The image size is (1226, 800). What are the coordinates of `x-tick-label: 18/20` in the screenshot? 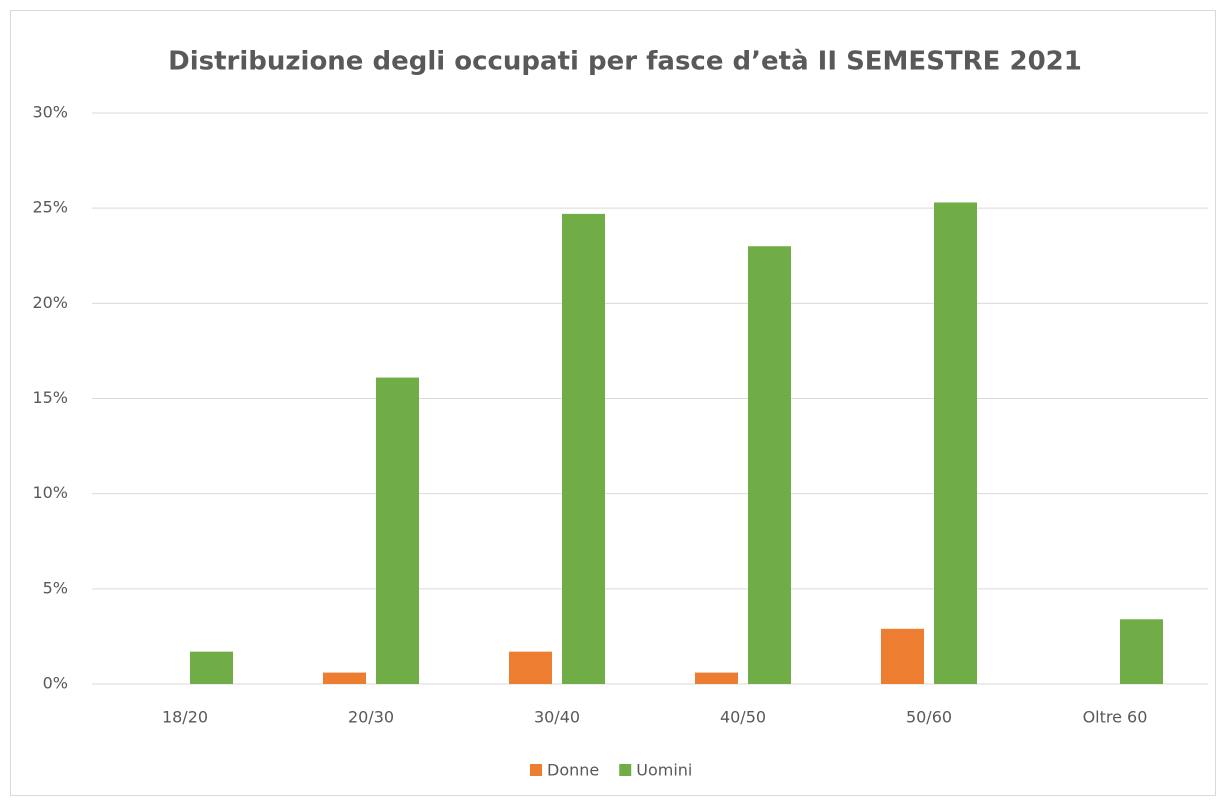 It's located at (185, 717).